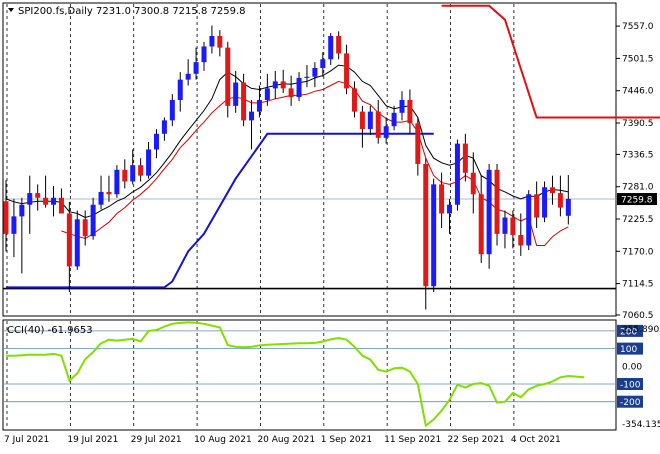 The width and height of the screenshot is (660, 454). I want to click on last-price-tag, so click(637, 199).